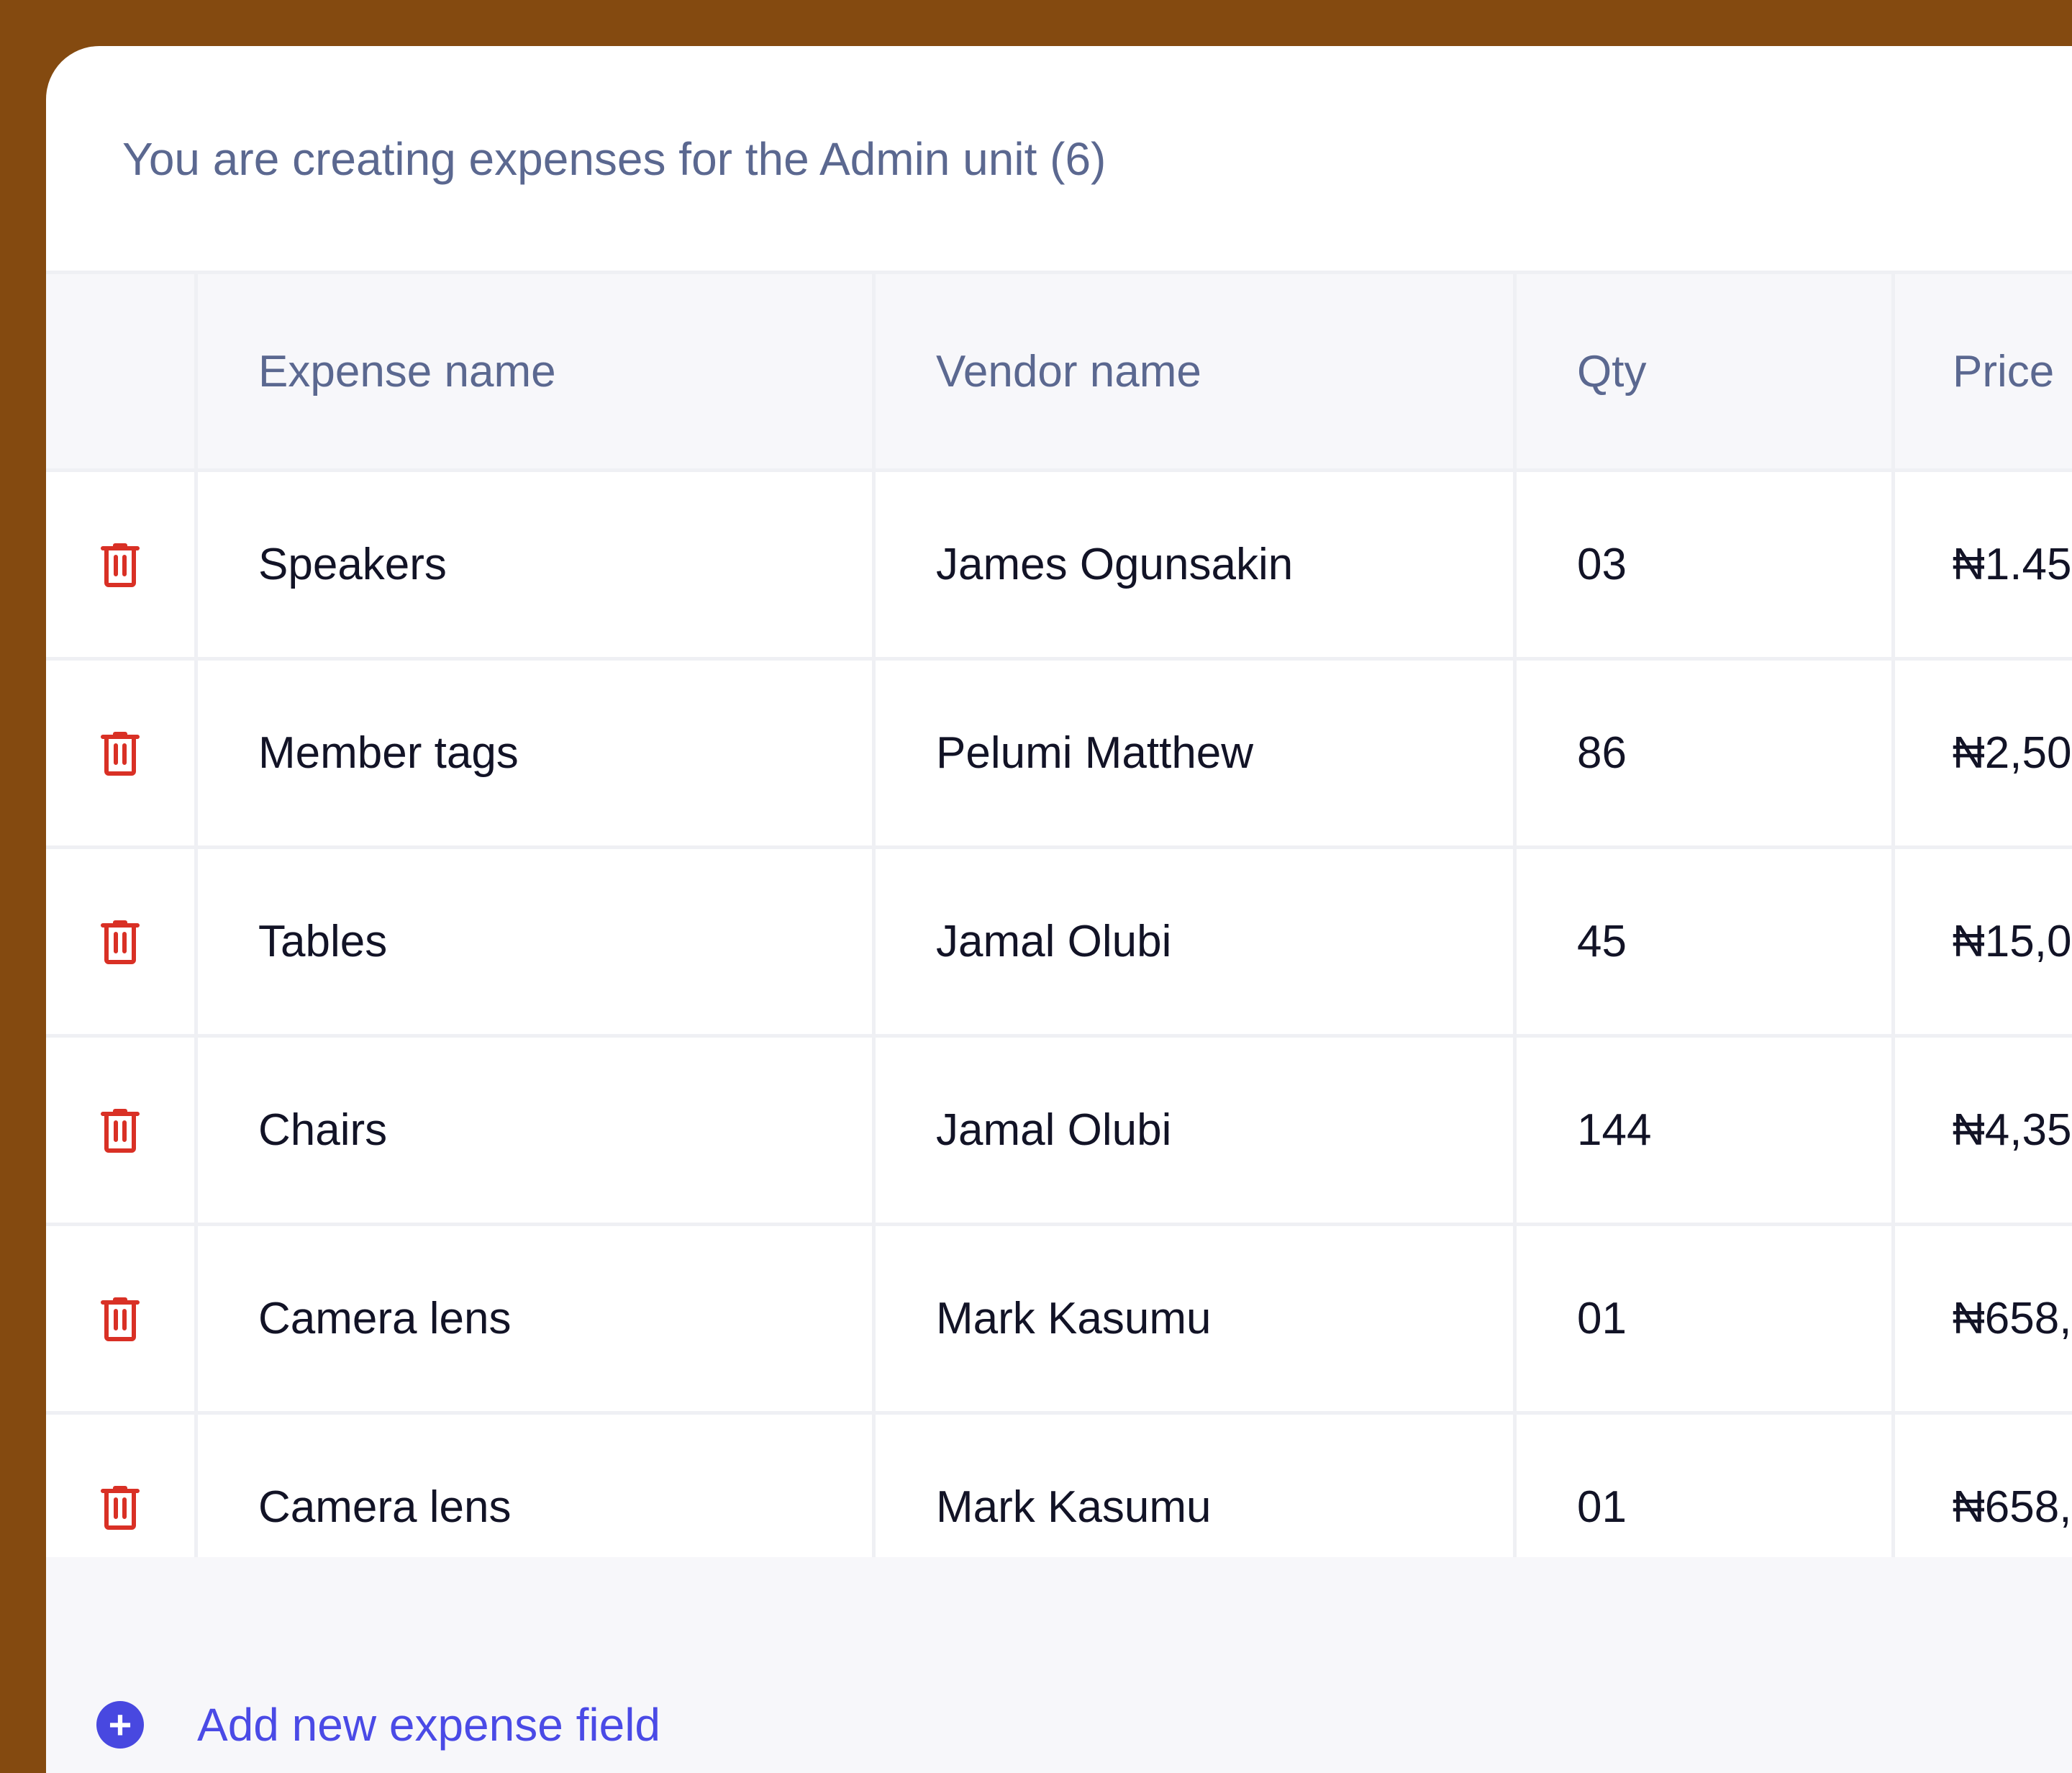  What do you see at coordinates (533, 1130) in the screenshot?
I see `expense-name-cell: Chairs` at bounding box center [533, 1130].